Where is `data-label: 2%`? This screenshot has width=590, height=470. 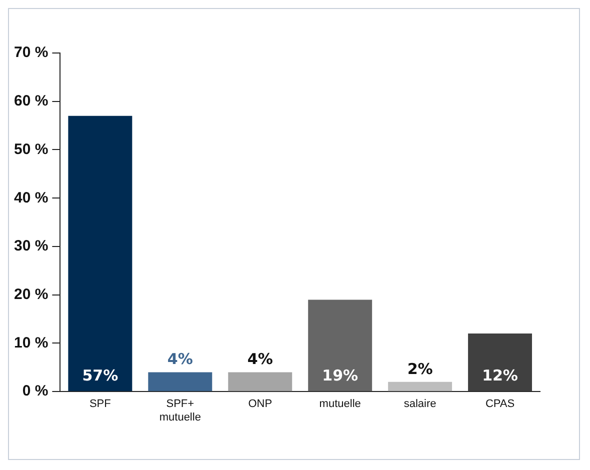 data-label: 2% is located at coordinates (420, 369).